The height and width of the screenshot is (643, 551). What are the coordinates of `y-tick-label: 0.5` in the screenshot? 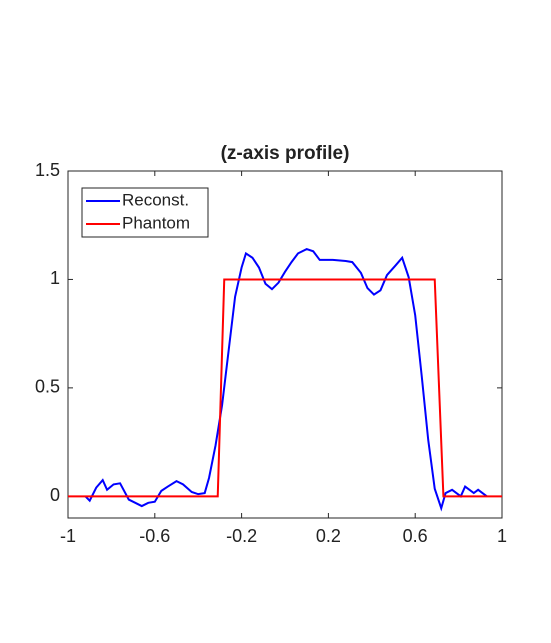 It's located at (47, 387).